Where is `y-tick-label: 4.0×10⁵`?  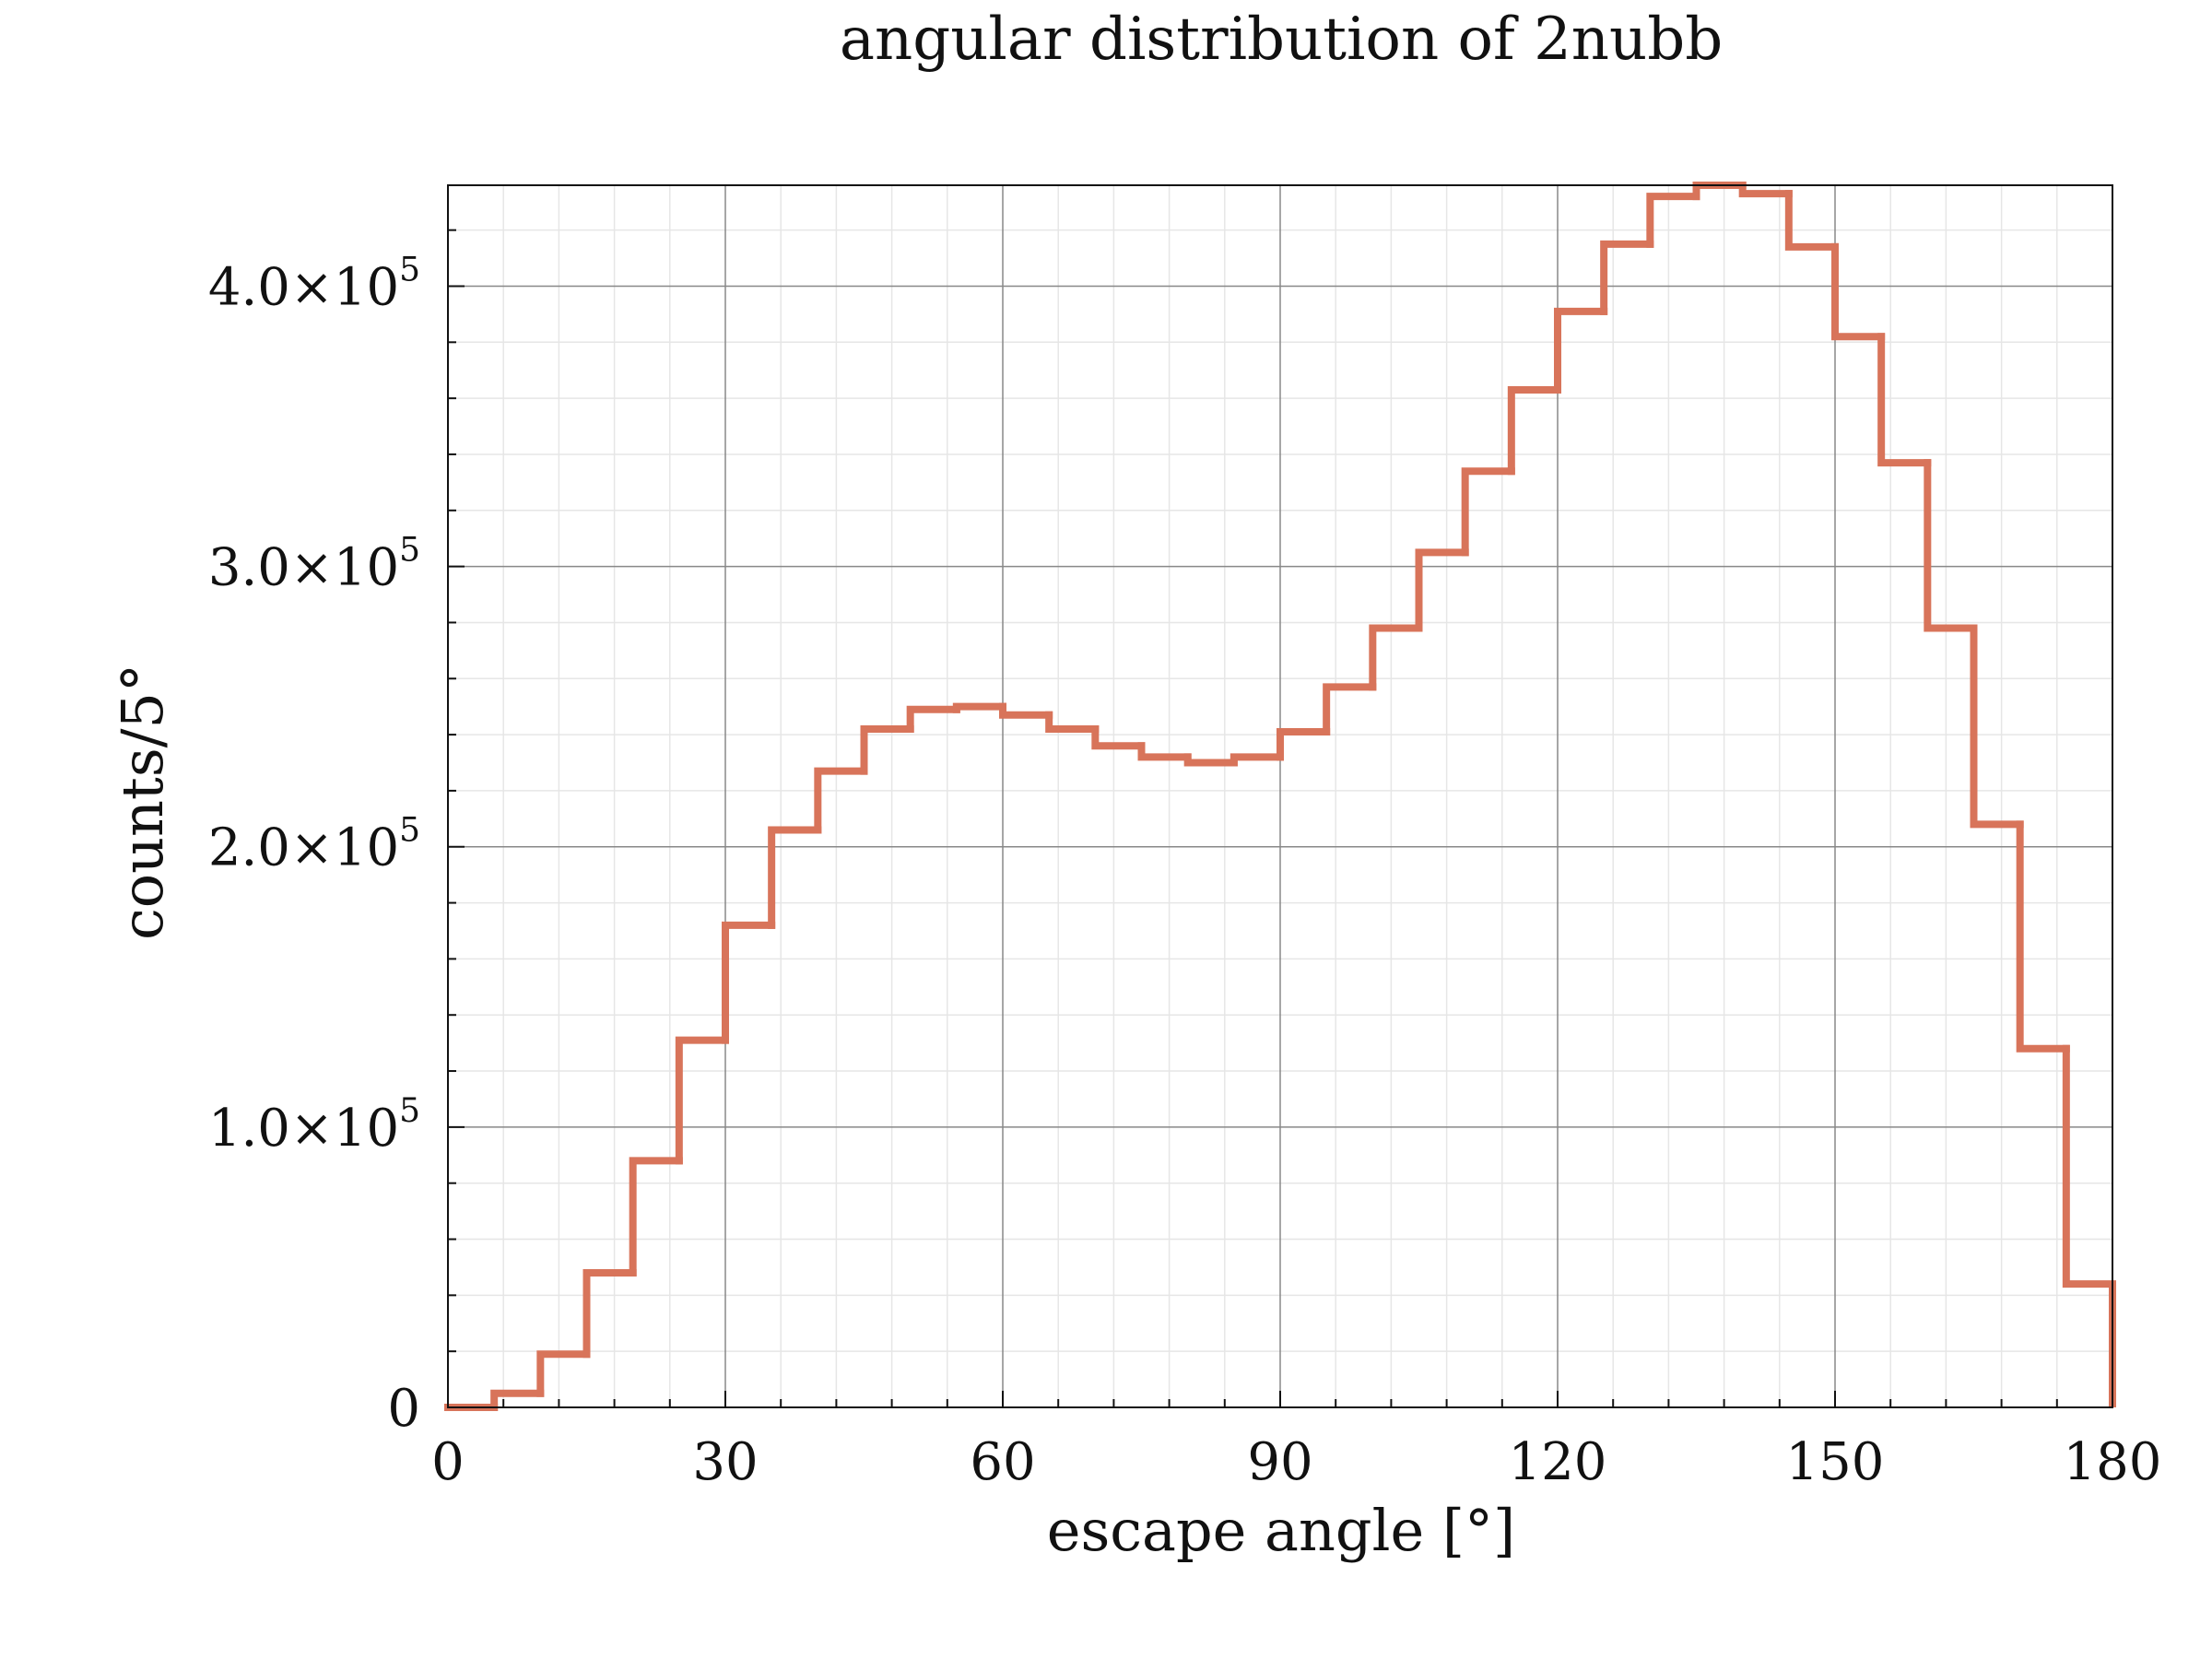 y-tick-label: 4.0×10⁵ is located at coordinates (314, 284).